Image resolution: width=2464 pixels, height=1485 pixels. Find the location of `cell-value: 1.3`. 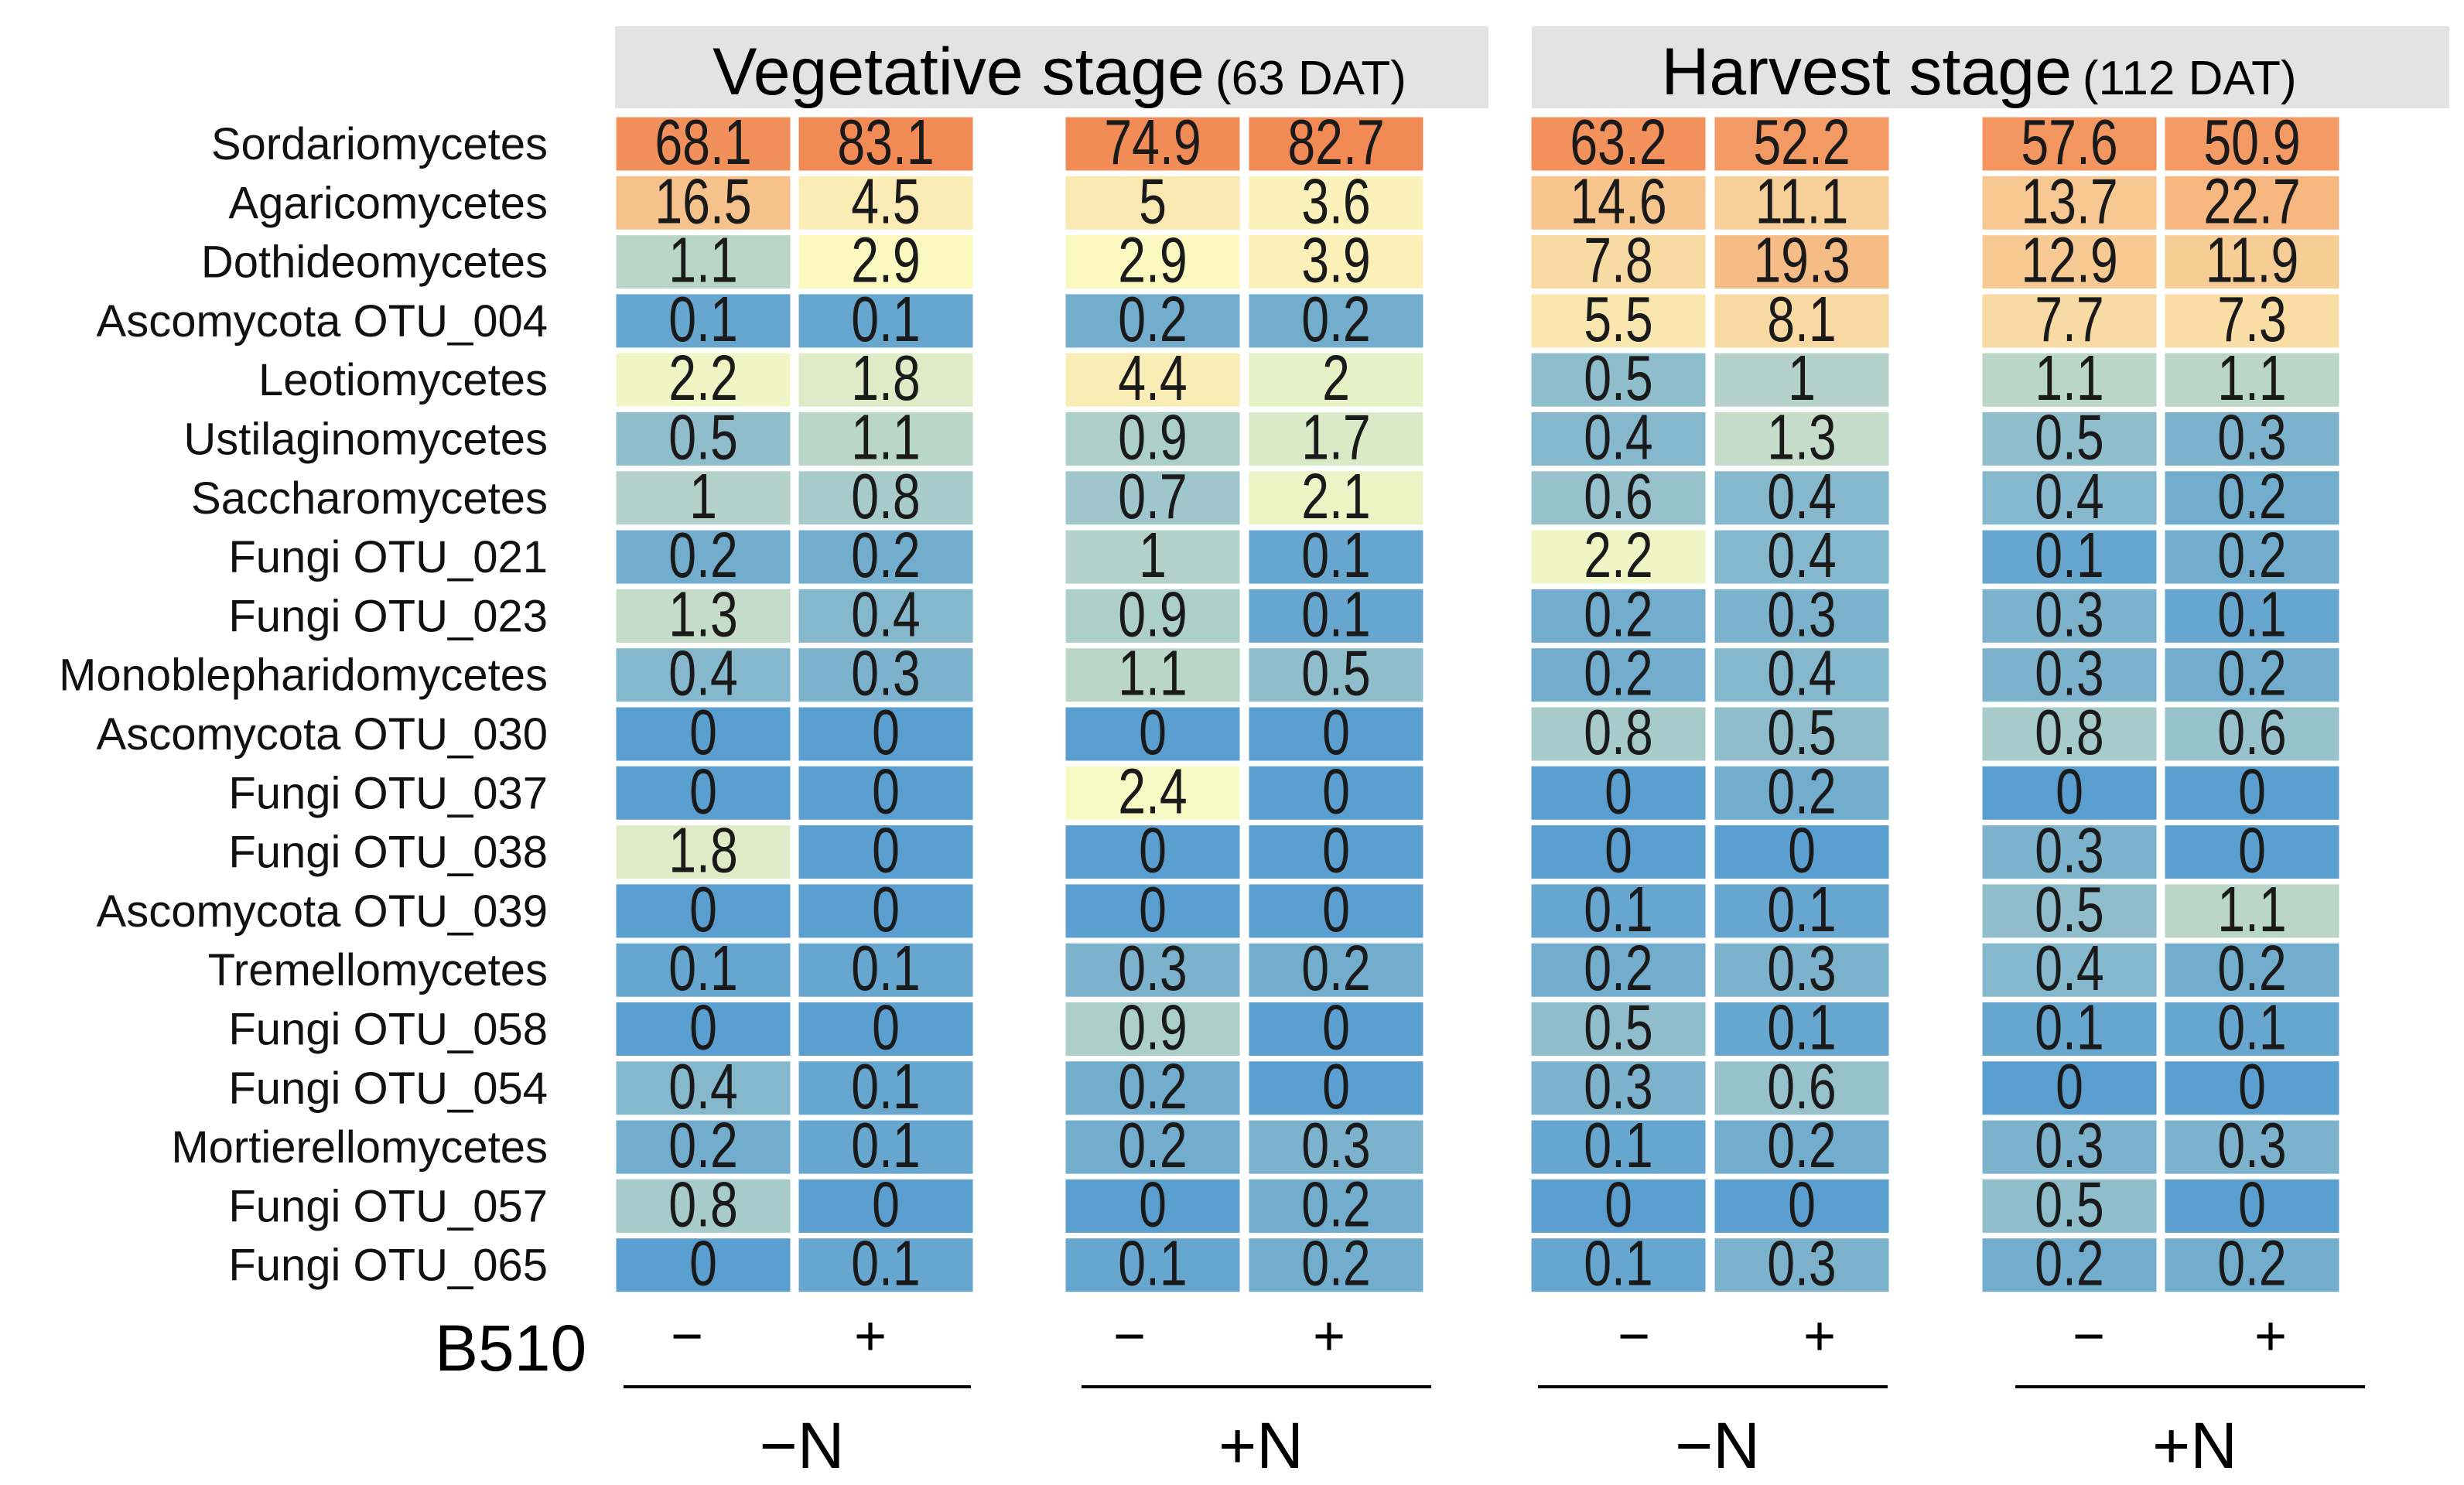

cell-value: 1.3 is located at coordinates (703, 614).